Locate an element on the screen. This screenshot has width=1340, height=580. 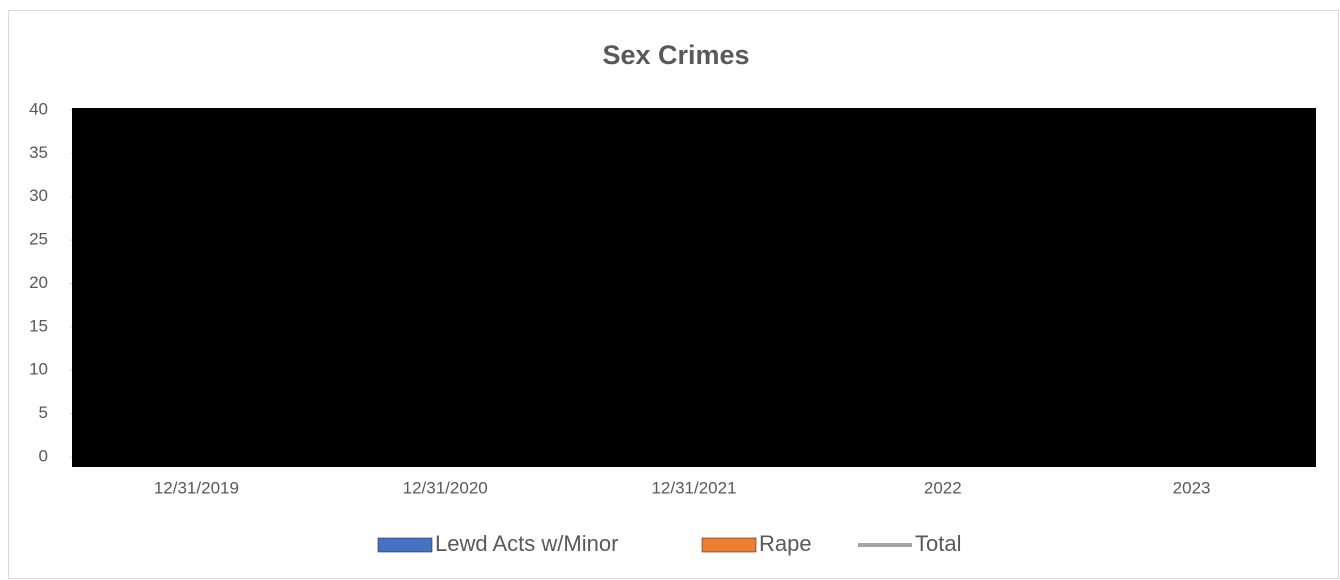
legend-label: Rape is located at coordinates (785, 543).